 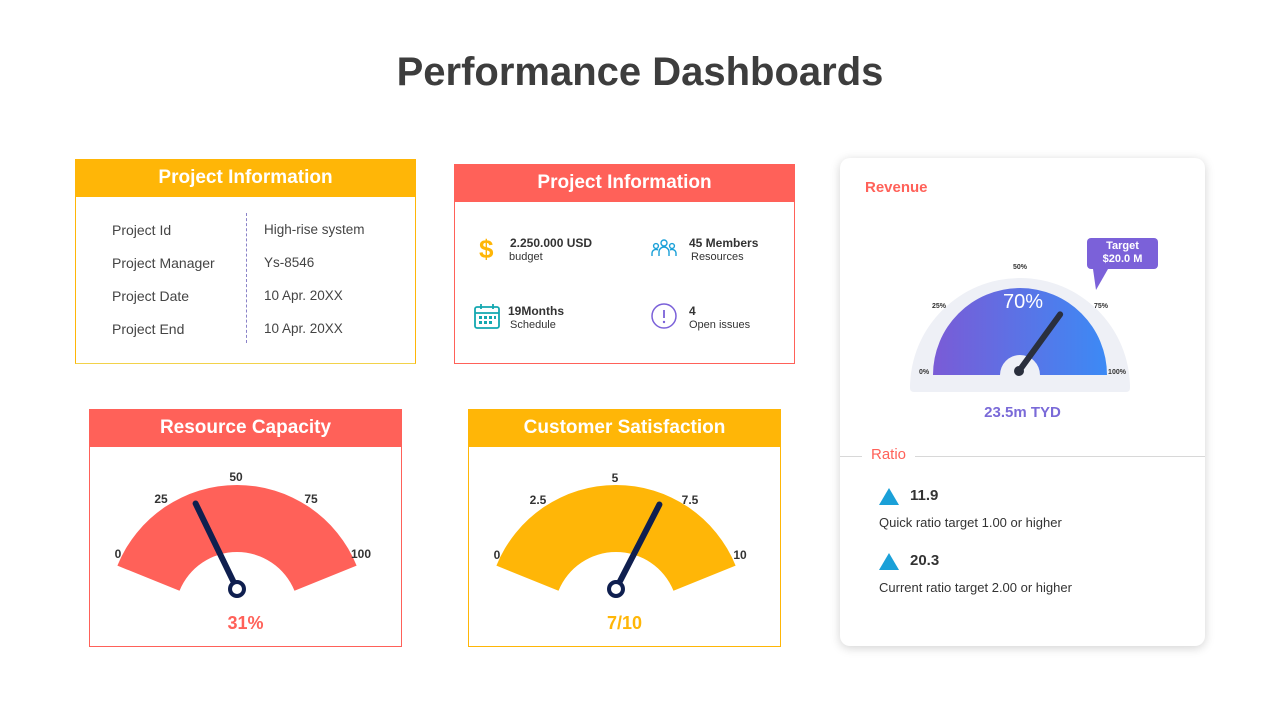 I want to click on gauge-fill, so click(x=1020, y=331).